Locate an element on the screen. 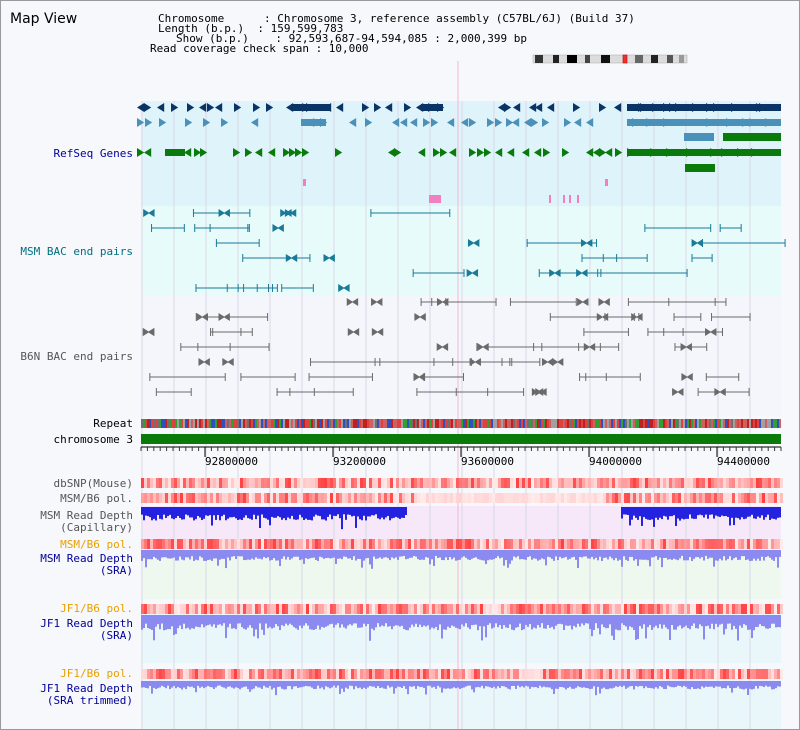 The width and height of the screenshot is (800, 730). msm-pol-label-2: MSM/B6 pol. is located at coordinates (96, 544).